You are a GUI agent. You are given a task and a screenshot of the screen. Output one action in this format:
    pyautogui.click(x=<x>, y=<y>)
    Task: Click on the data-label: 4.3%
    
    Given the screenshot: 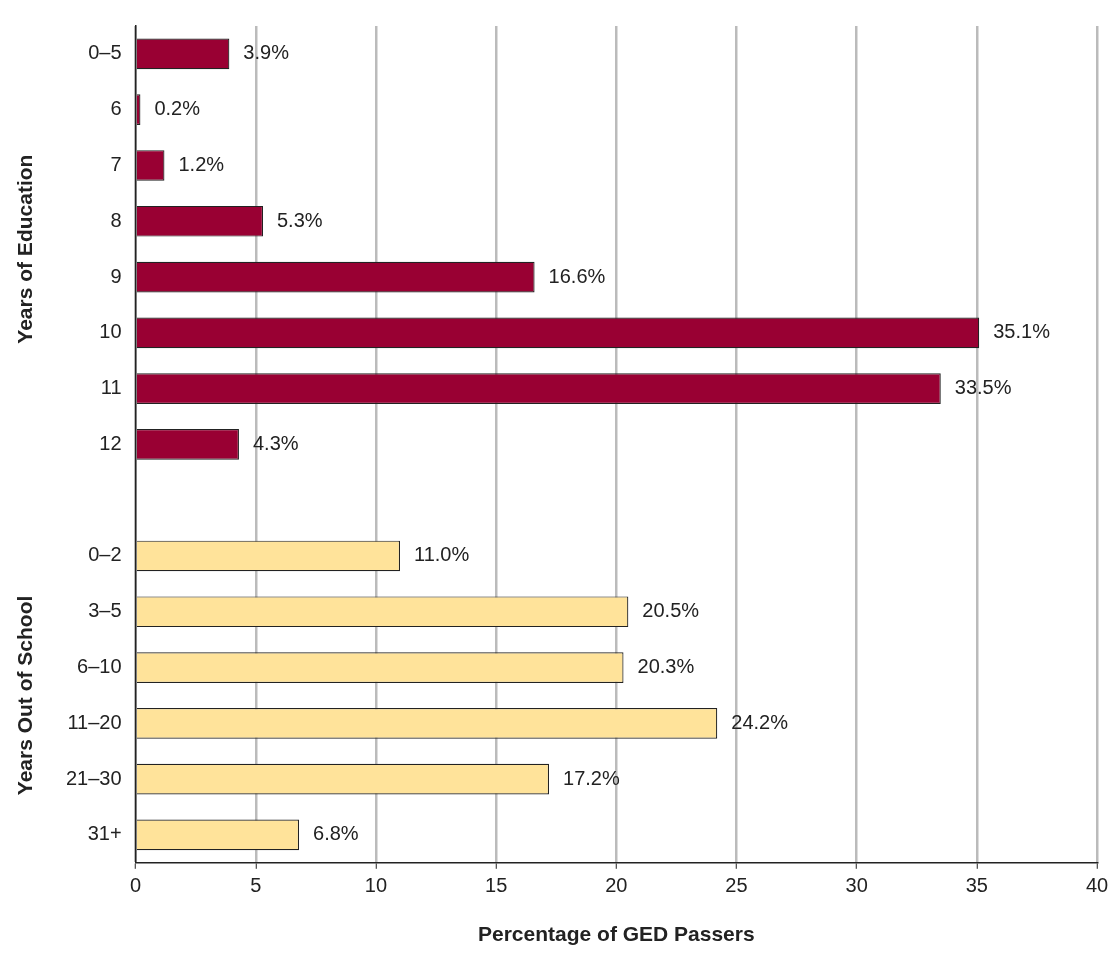 What is the action you would take?
    pyautogui.click(x=275, y=442)
    